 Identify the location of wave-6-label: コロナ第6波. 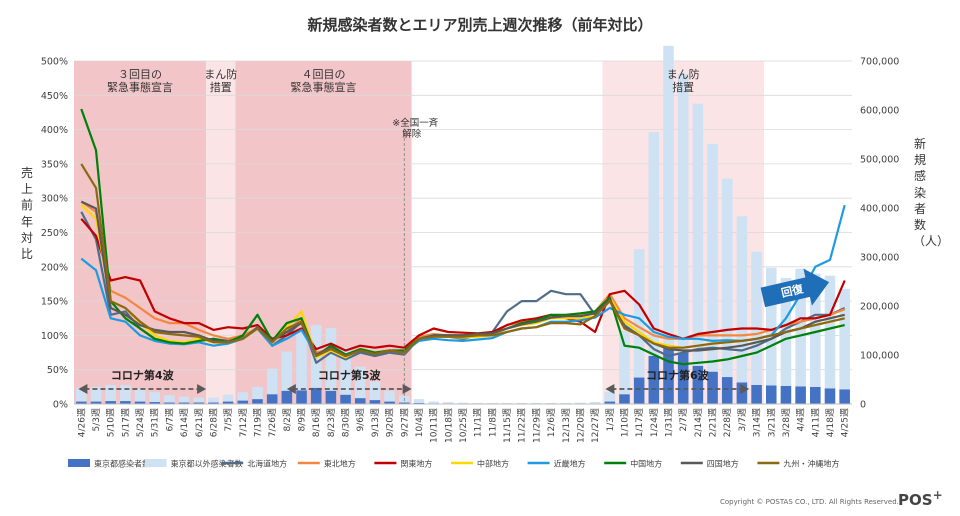
(678, 375).